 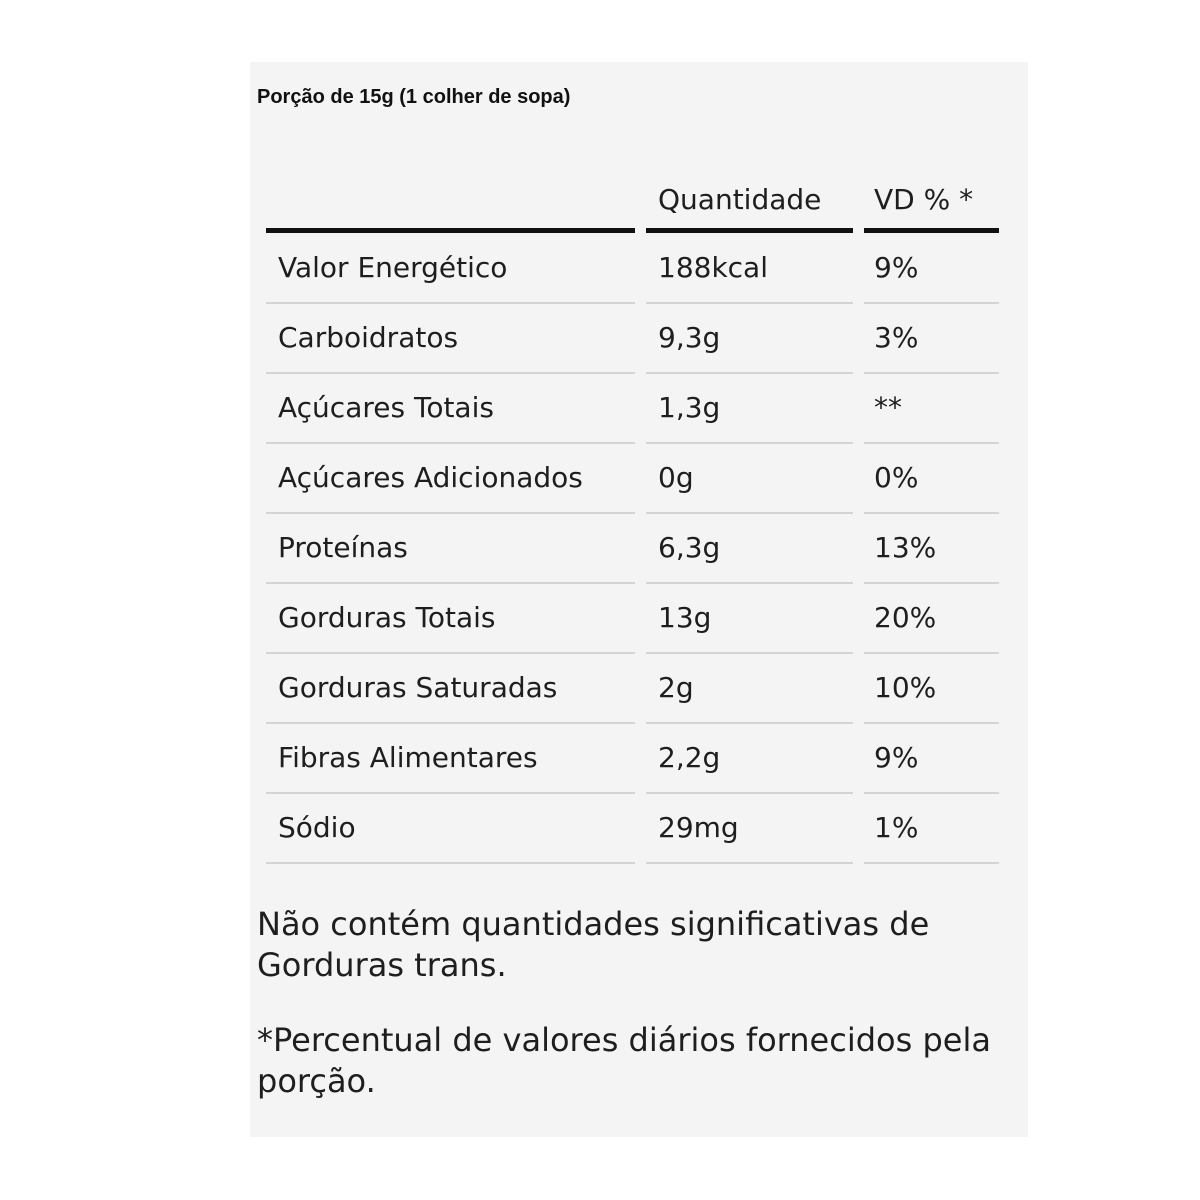 I want to click on table-row: Valor Energético 188kcal 9%, so click(x=639, y=269).